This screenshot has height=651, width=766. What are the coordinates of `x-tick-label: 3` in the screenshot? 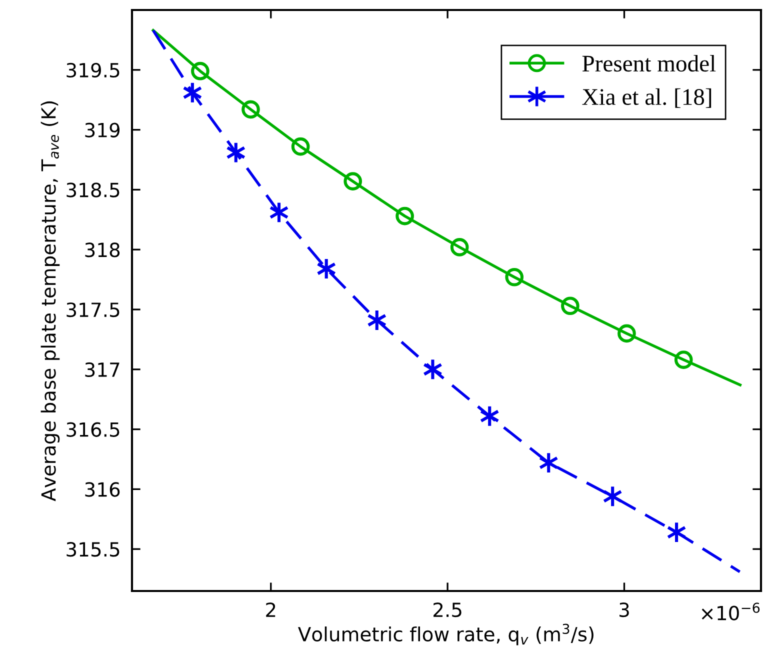 It's located at (624, 610).